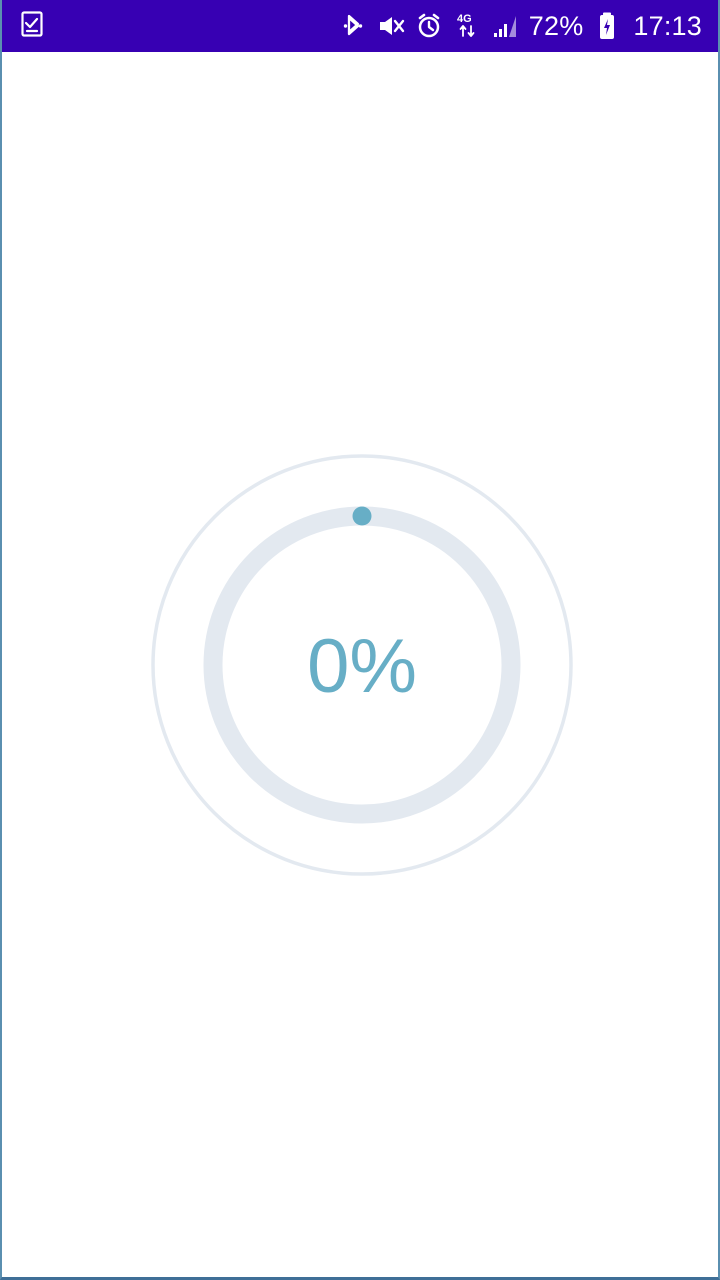 This screenshot has width=720, height=1280. What do you see at coordinates (391, 26) in the screenshot?
I see `mute-icon` at bounding box center [391, 26].